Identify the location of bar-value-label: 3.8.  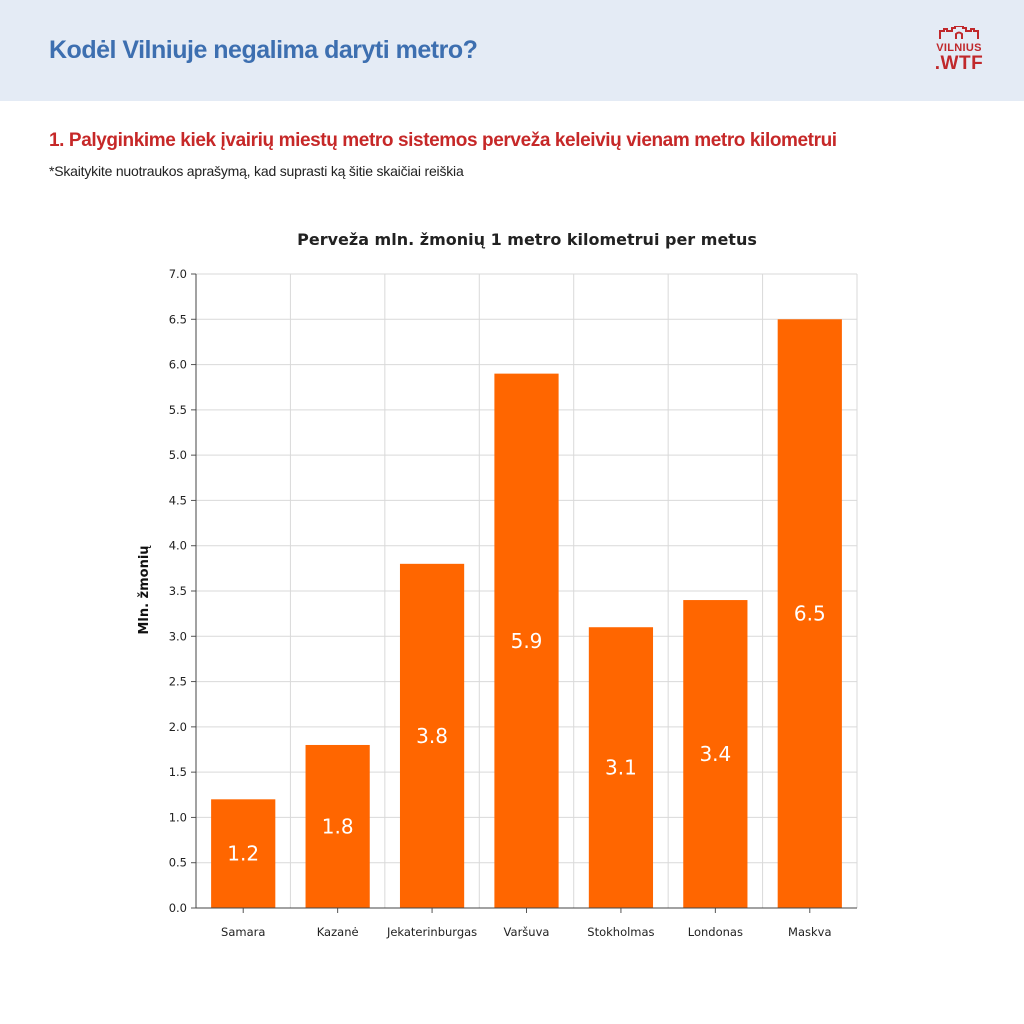
(432, 736).